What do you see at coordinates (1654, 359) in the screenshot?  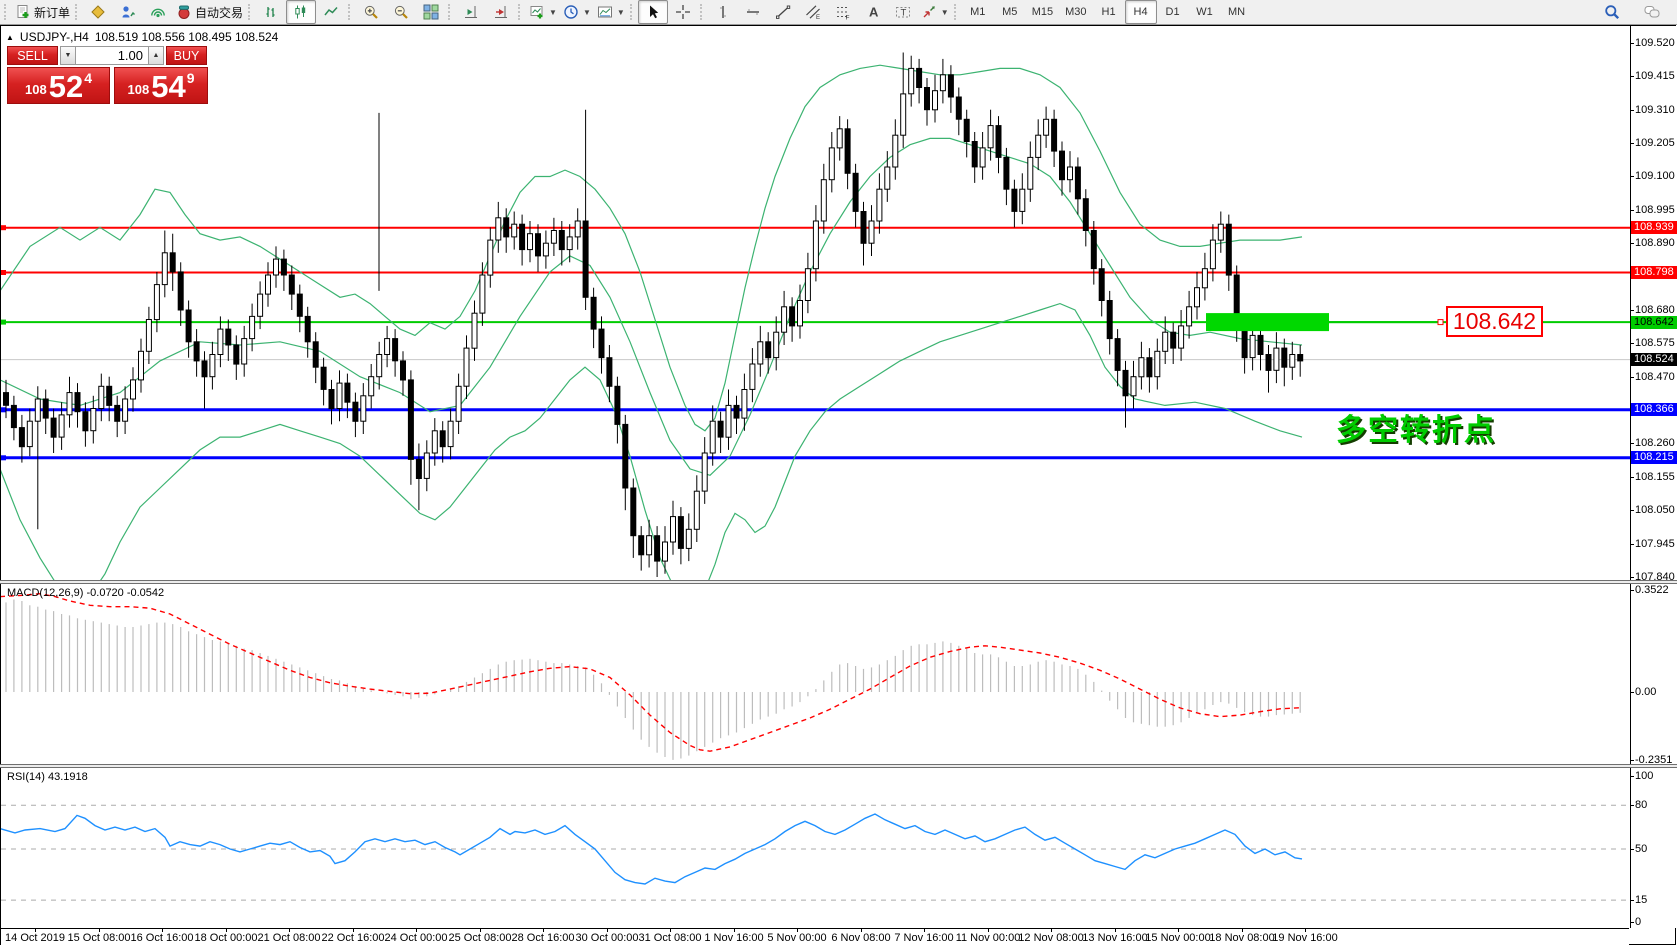 I see `price-tag: 108.524` at bounding box center [1654, 359].